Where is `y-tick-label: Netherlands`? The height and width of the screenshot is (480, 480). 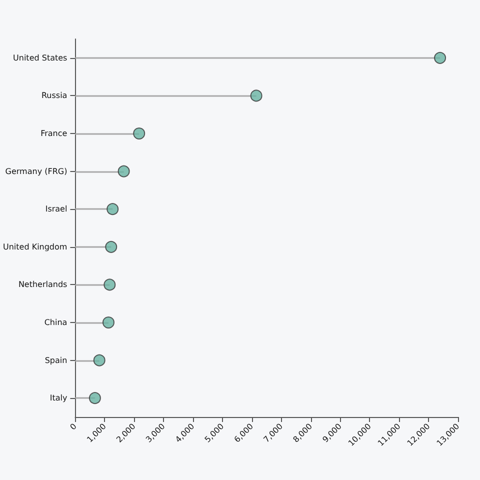 y-tick-label: Netherlands is located at coordinates (43, 285).